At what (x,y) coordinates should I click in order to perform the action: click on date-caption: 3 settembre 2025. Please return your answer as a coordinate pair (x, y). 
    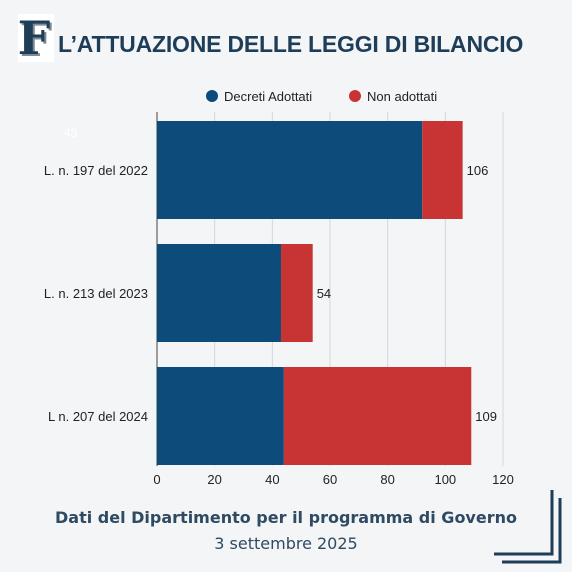
    Looking at the image, I should click on (286, 543).